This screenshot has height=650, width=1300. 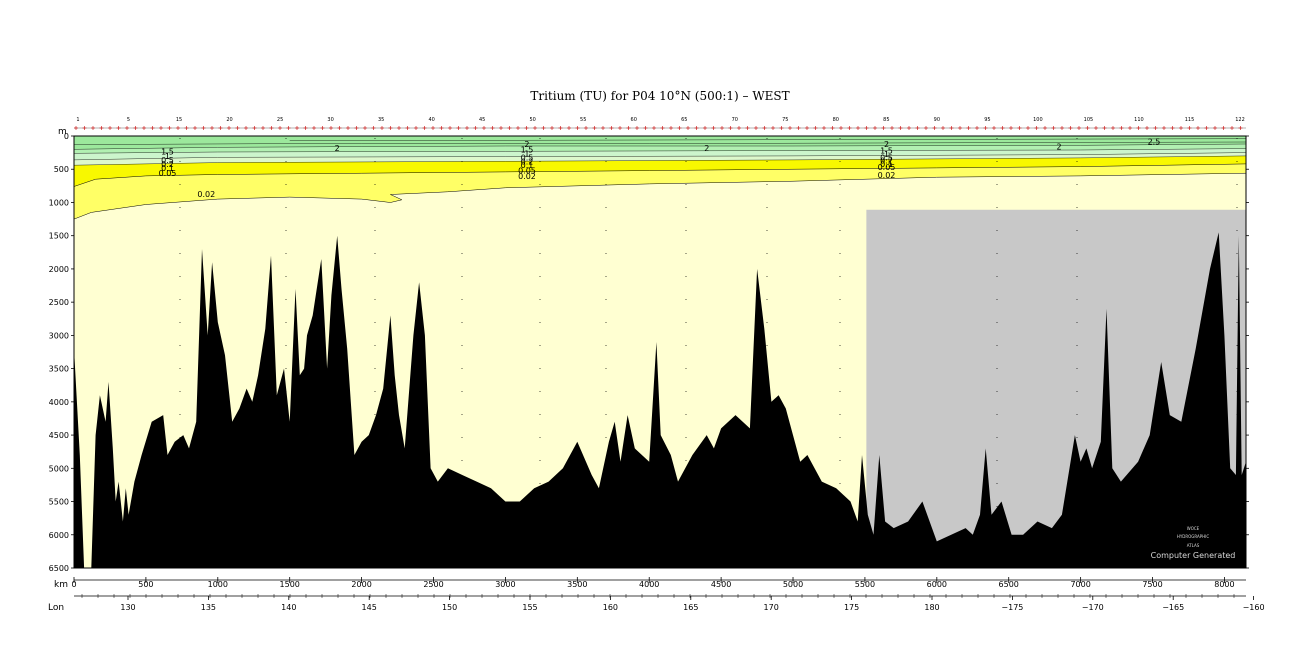 What do you see at coordinates (735, 120) in the screenshot?
I see `station-label: 70` at bounding box center [735, 120].